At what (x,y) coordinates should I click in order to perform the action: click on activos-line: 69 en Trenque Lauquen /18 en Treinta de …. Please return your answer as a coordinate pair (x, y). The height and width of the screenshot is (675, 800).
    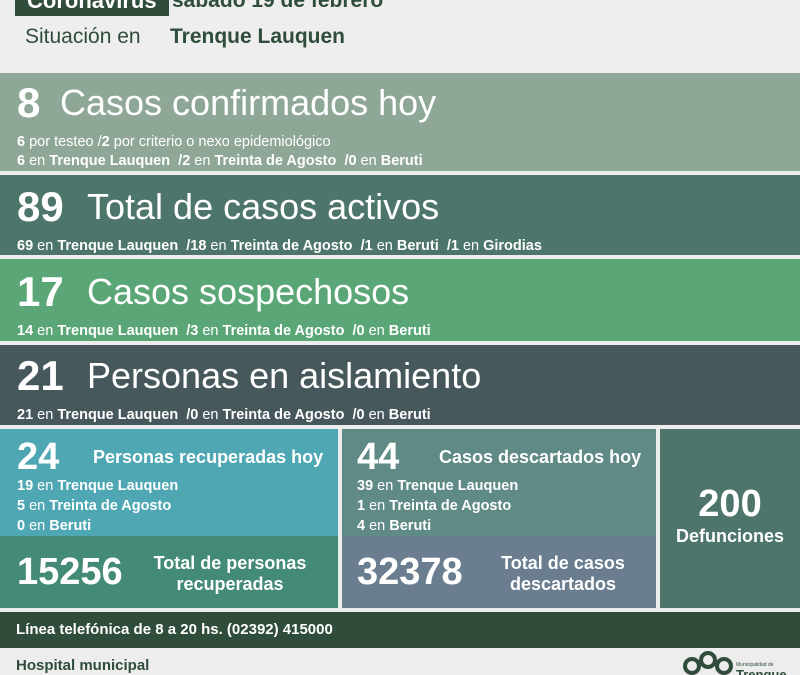
    Looking at the image, I should click on (279, 246).